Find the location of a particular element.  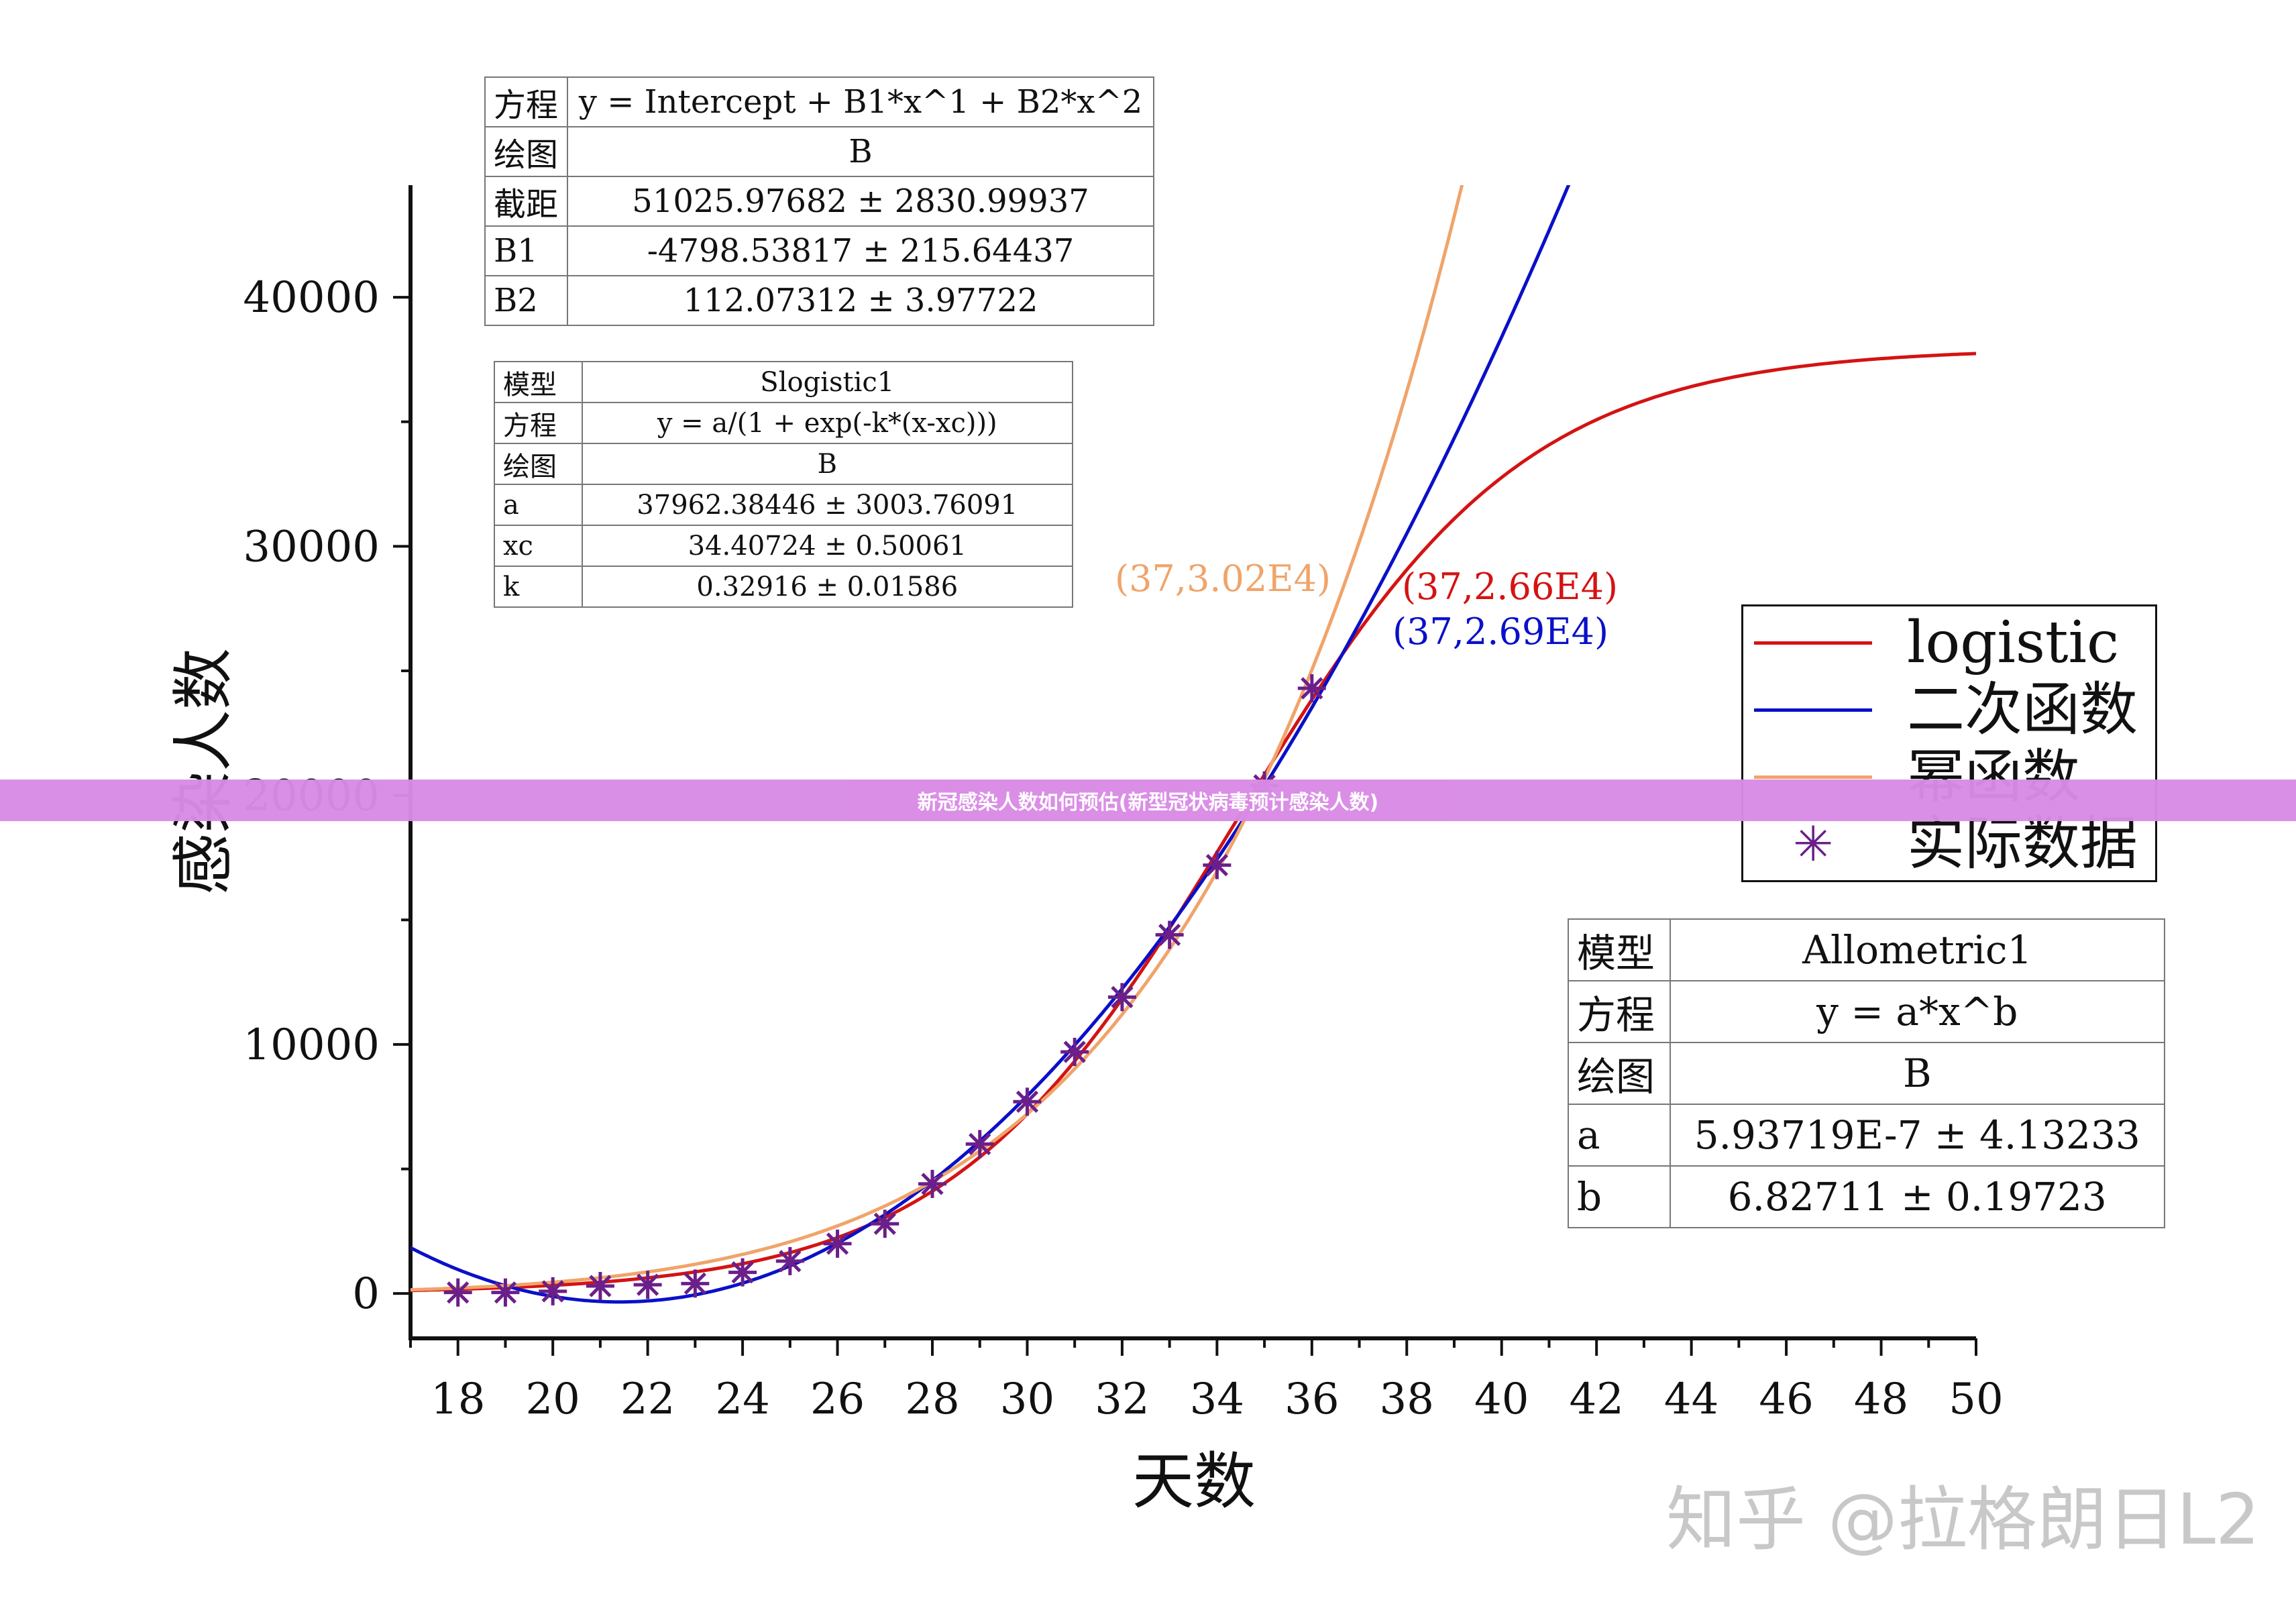

y-tick-label: 10000 is located at coordinates (311, 1045).